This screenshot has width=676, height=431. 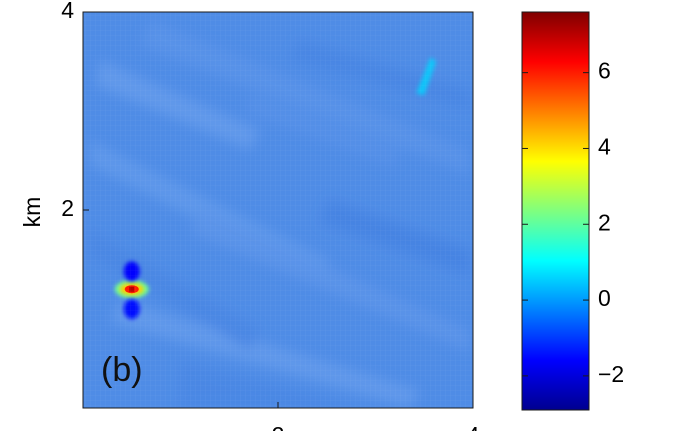 What do you see at coordinates (67, 208) in the screenshot?
I see `y-tick-label: 2` at bounding box center [67, 208].